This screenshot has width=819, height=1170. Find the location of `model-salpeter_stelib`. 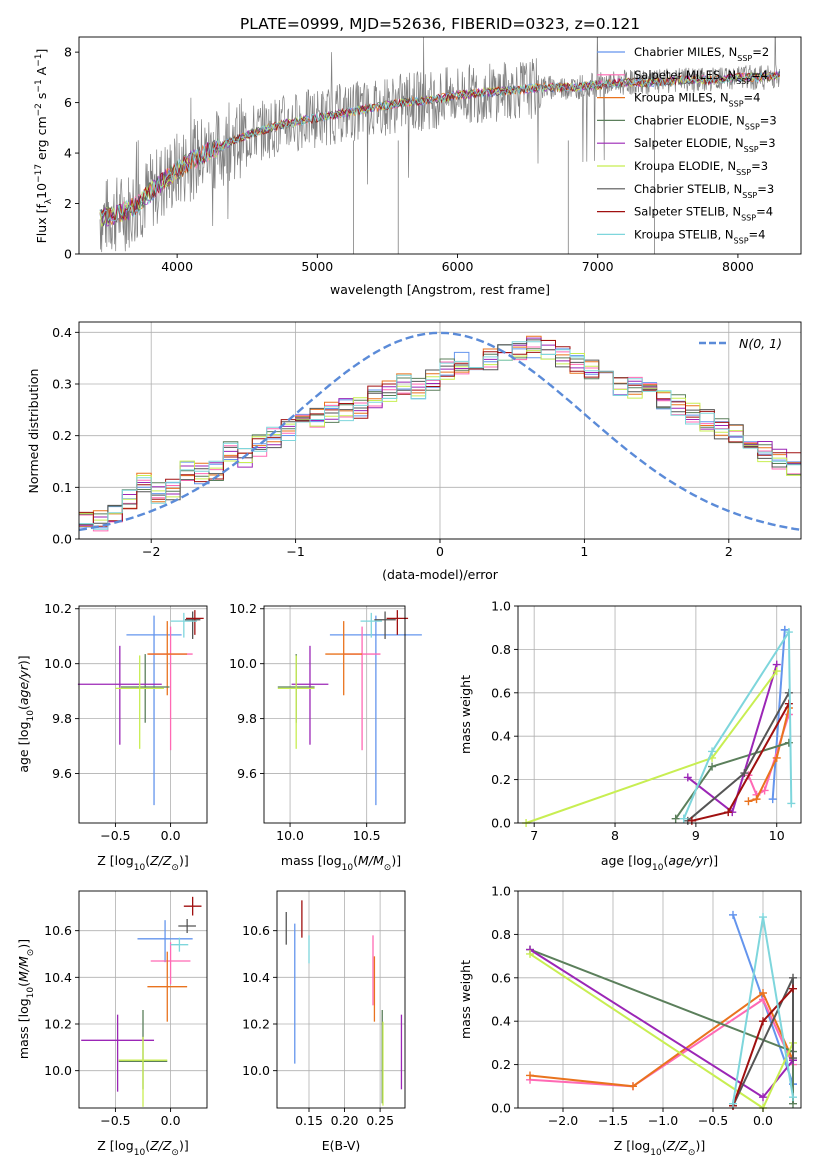

model-salpeter_stelib is located at coordinates (440, 146).